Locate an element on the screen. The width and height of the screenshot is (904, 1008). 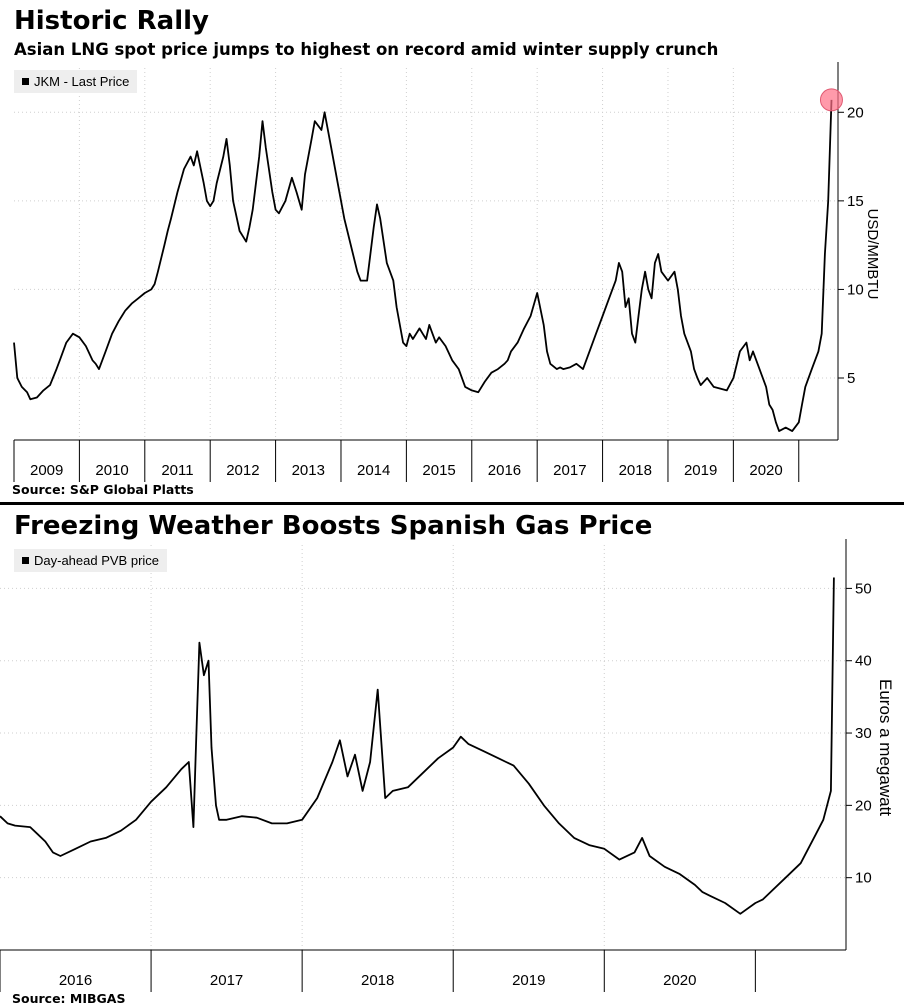
x-tick-label: 2009 is located at coordinates (46, 470).